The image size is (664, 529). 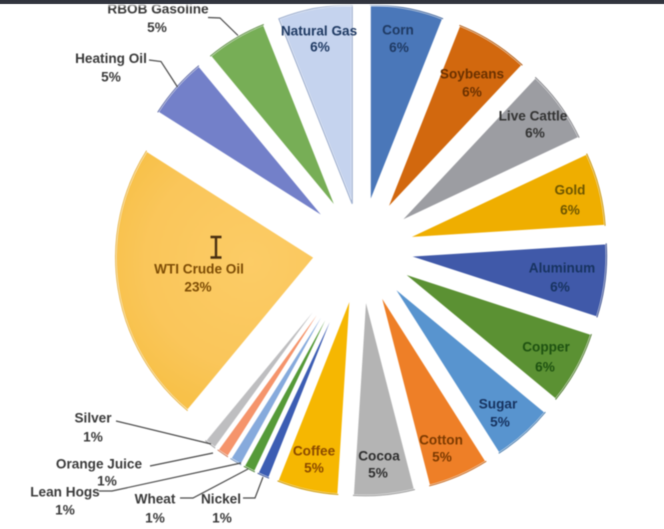 I want to click on svg-text: Silver, so click(x=93, y=418).